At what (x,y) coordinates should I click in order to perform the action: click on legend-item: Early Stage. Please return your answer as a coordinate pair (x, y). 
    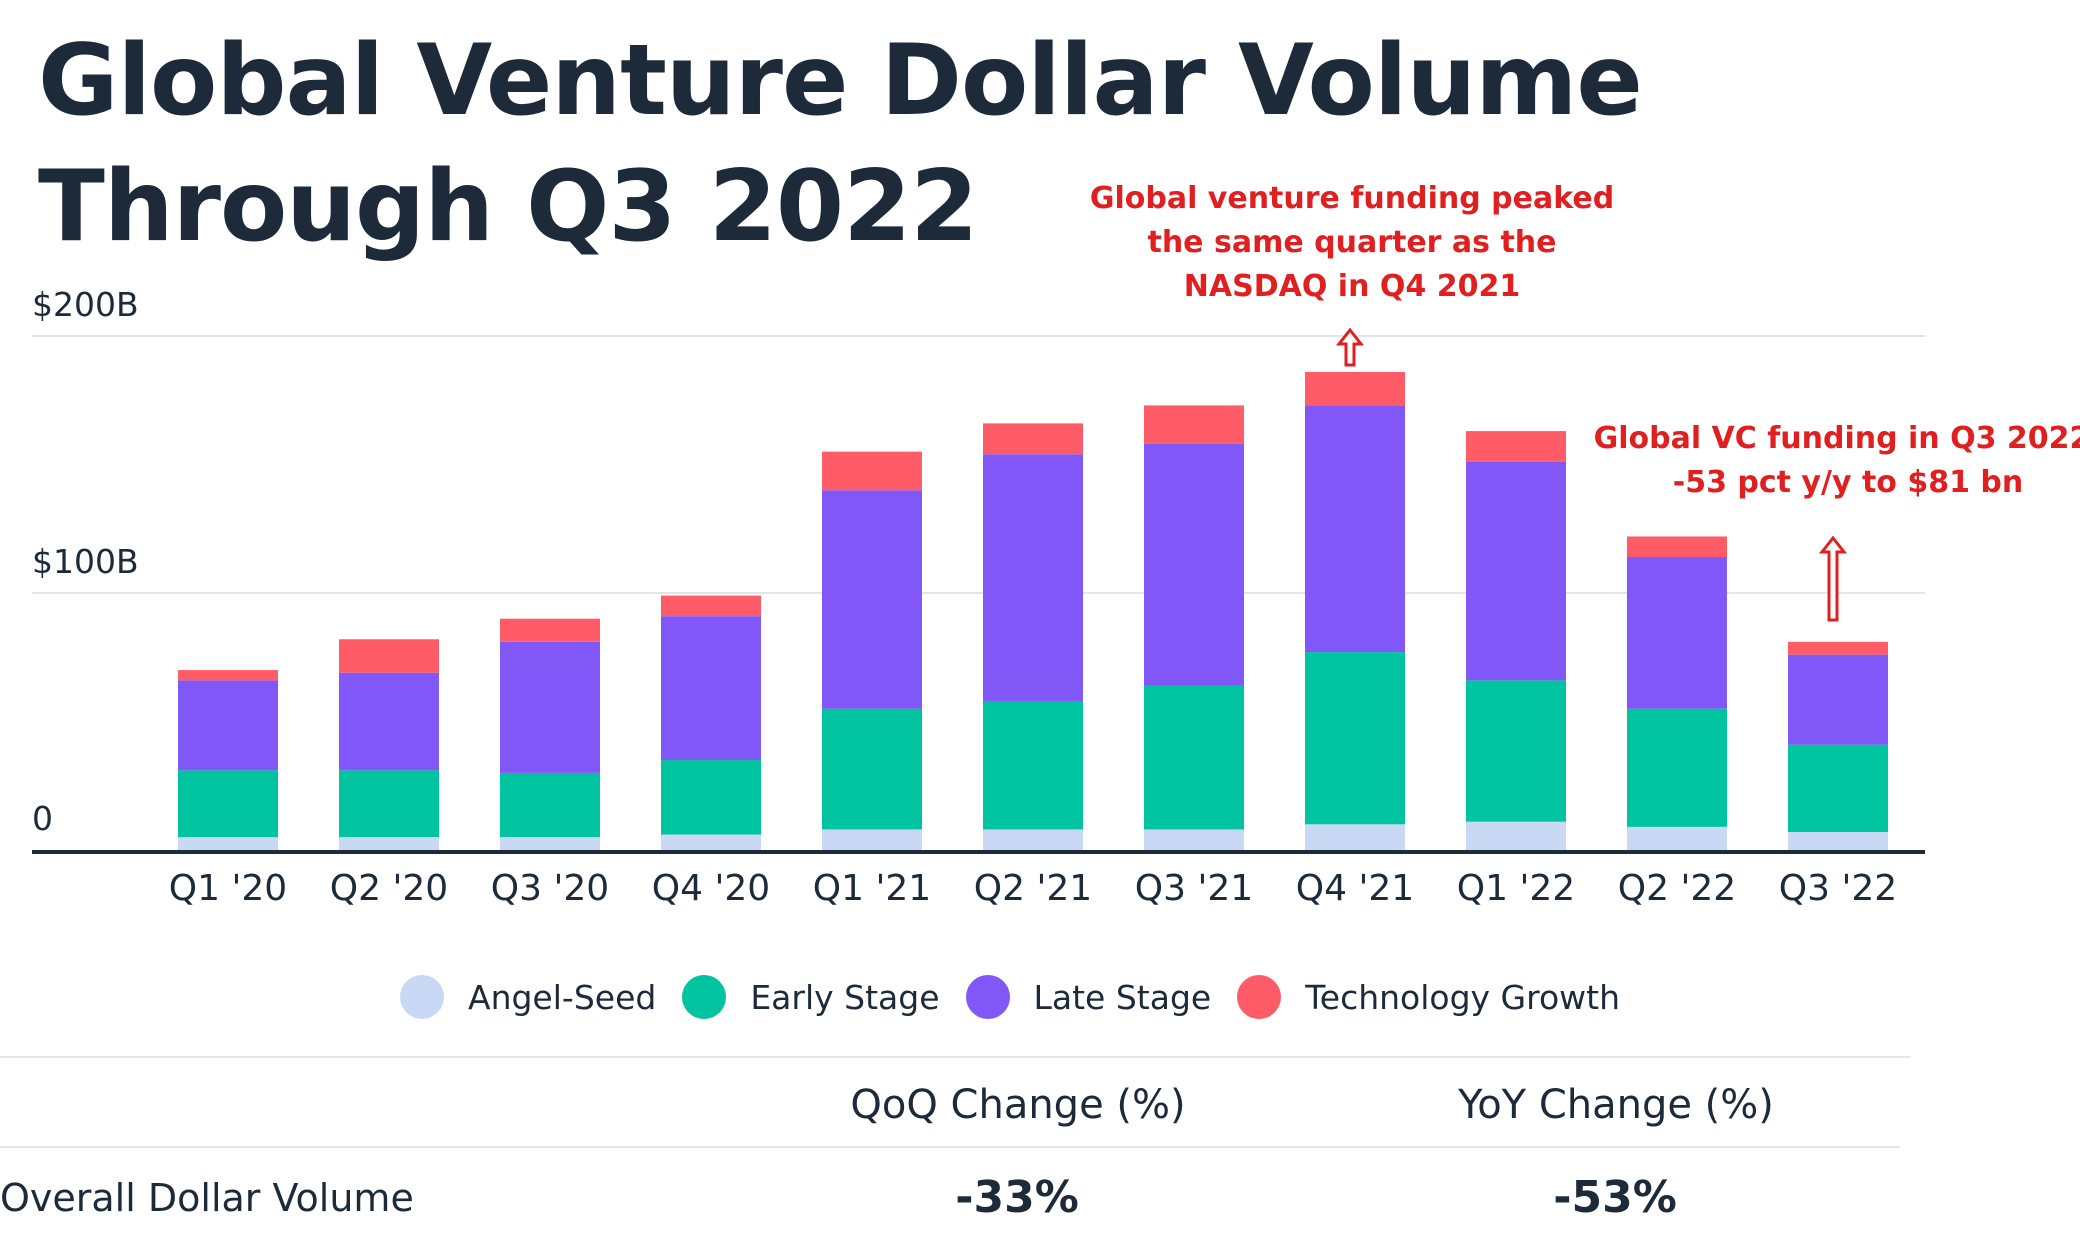
    Looking at the image, I should click on (811, 997).